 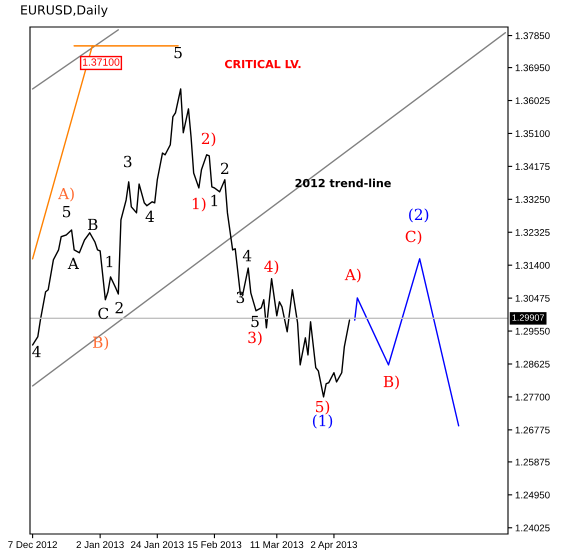 What do you see at coordinates (533, 36) in the screenshot?
I see `y-tick-label: 1.37850` at bounding box center [533, 36].